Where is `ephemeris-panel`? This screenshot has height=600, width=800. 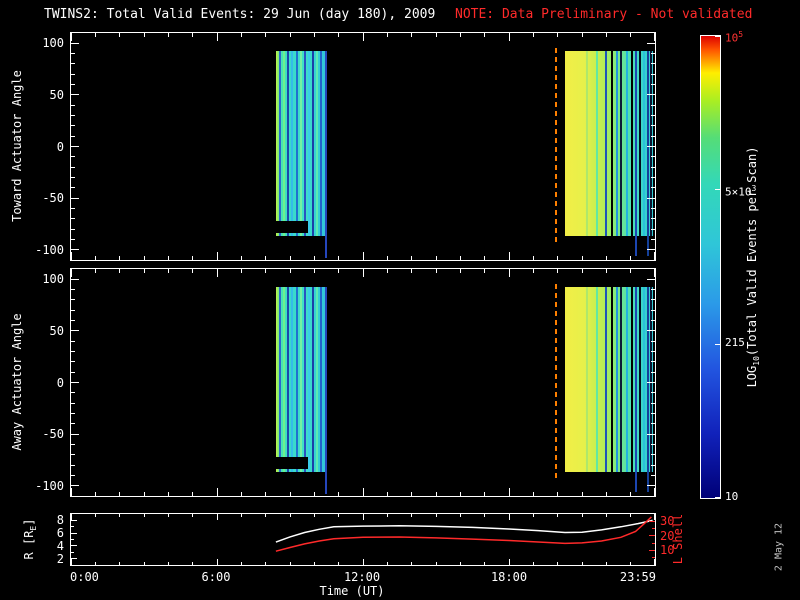 ephemeris-panel is located at coordinates (363, 539).